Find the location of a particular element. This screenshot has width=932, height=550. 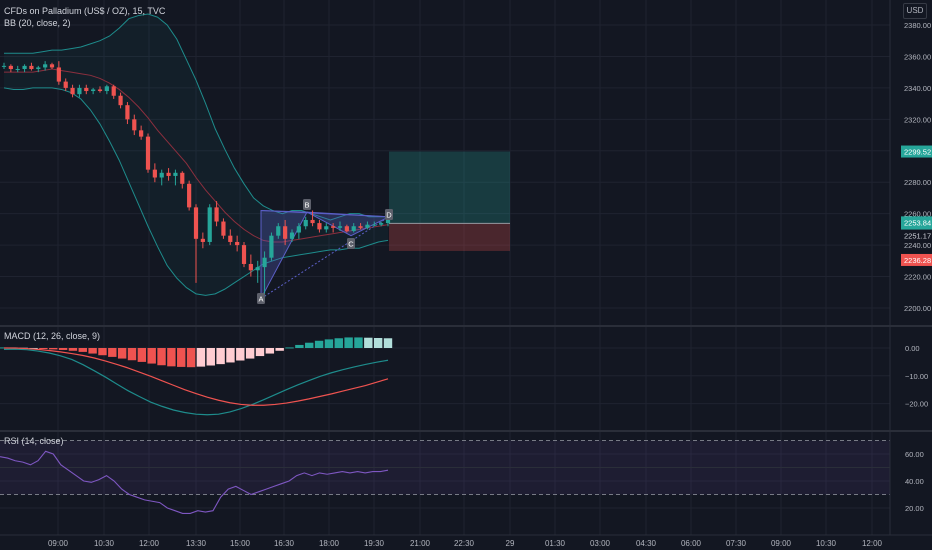

price-label-stop is located at coordinates (916, 259).